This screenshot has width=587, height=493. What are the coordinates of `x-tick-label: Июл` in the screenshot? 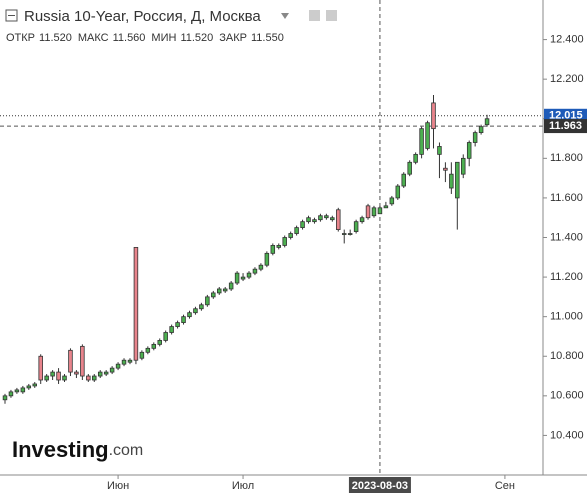 It's located at (243, 486).